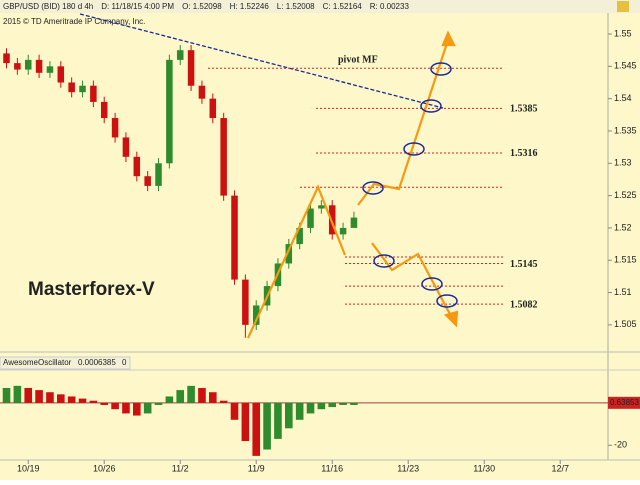 The width and height of the screenshot is (640, 485). What do you see at coordinates (623, 6) in the screenshot?
I see `icon` at bounding box center [623, 6].